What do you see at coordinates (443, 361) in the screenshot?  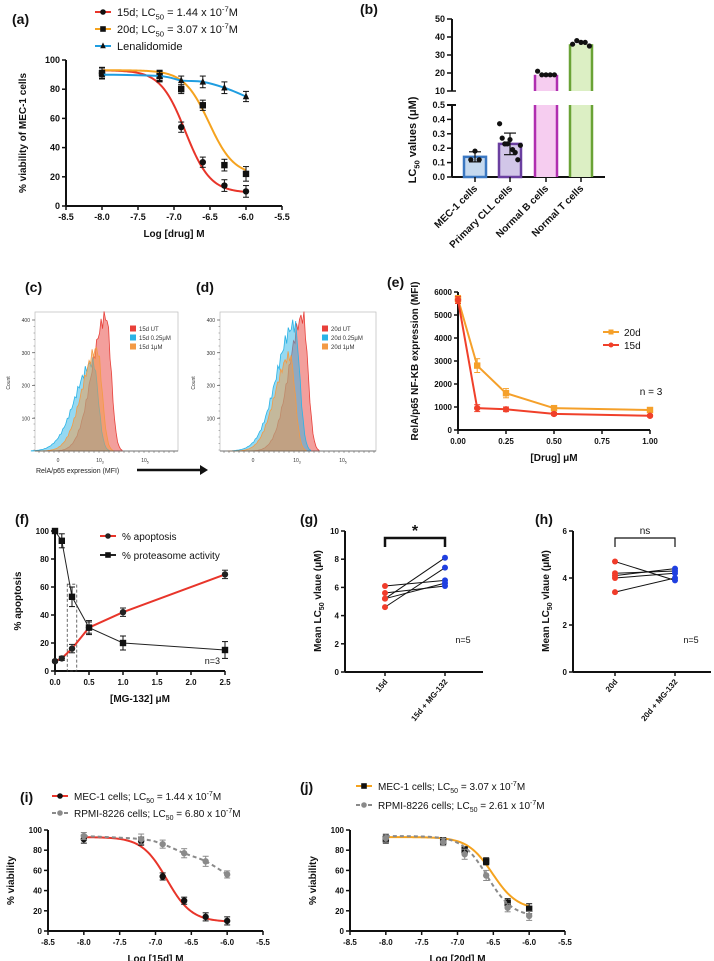 I see `y-tick-label: 3000` at bounding box center [443, 361].